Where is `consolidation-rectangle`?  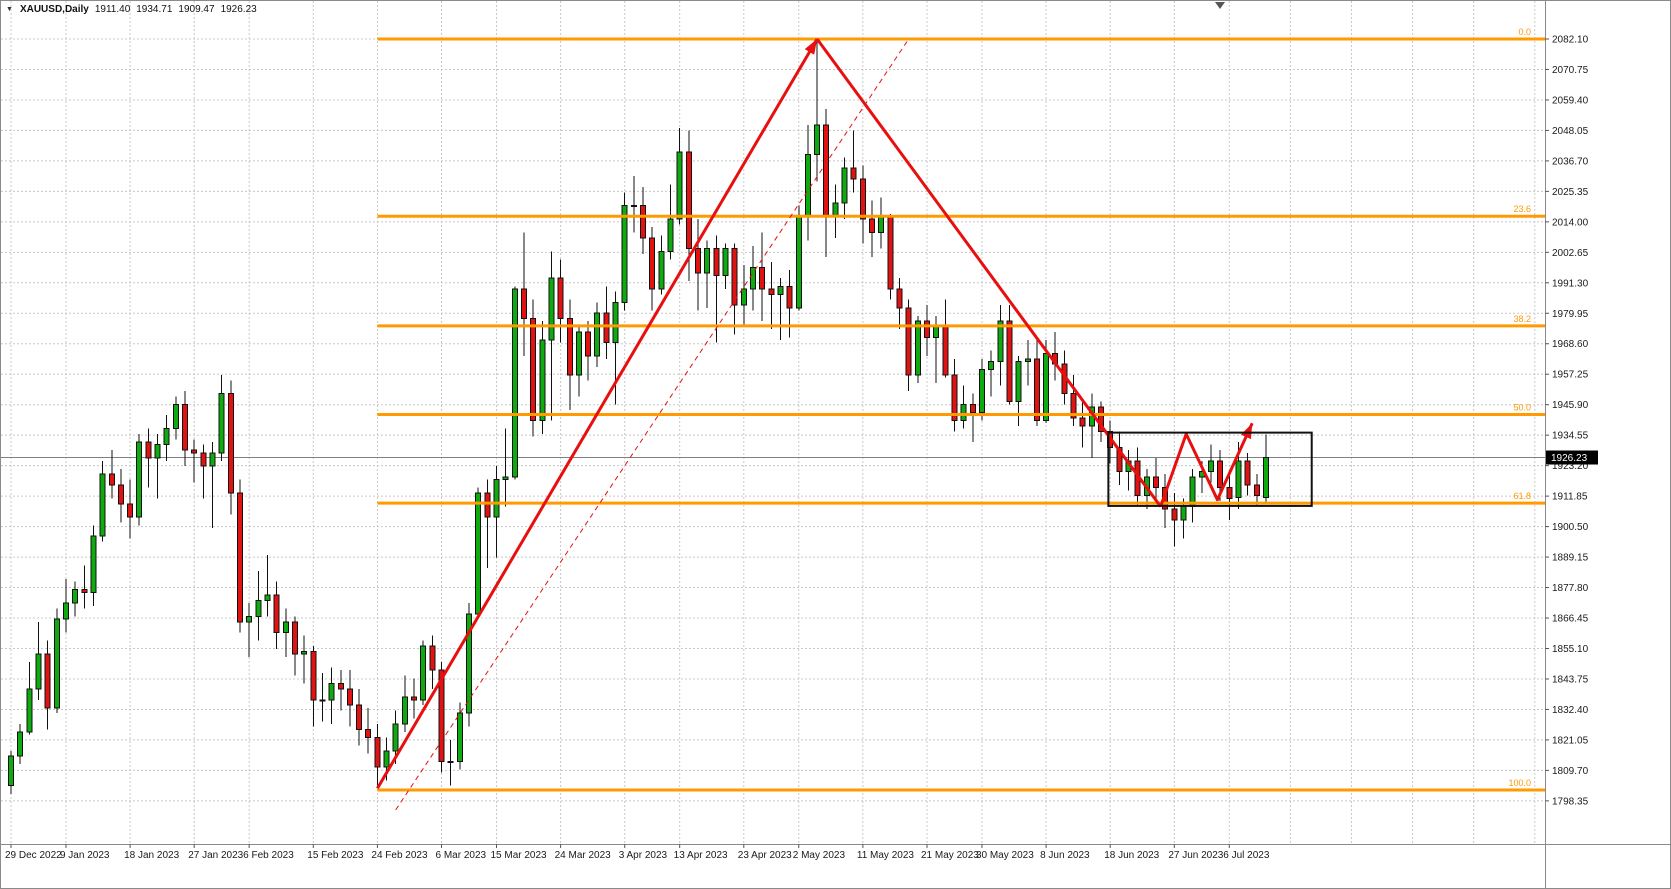
consolidation-rectangle is located at coordinates (1210, 469).